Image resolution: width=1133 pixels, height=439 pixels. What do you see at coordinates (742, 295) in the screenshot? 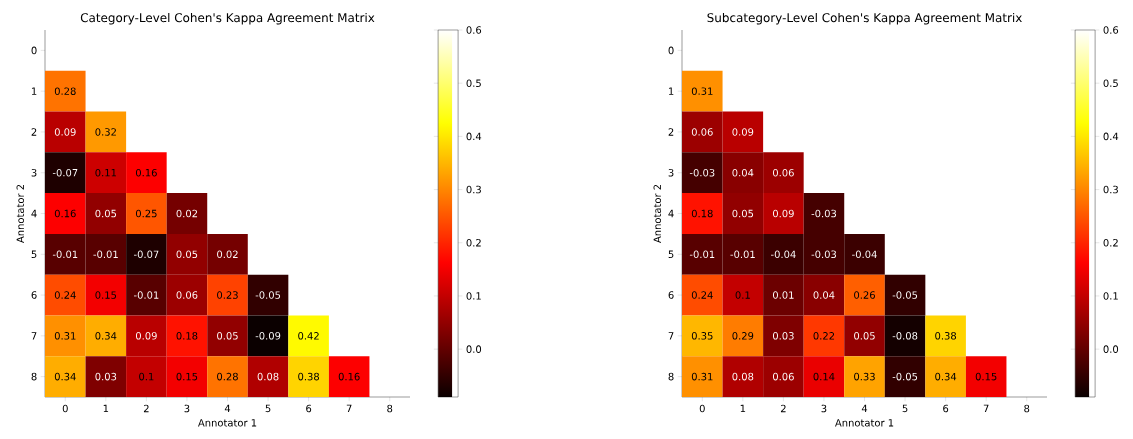
I see `data-label: 0.1` at bounding box center [742, 295].